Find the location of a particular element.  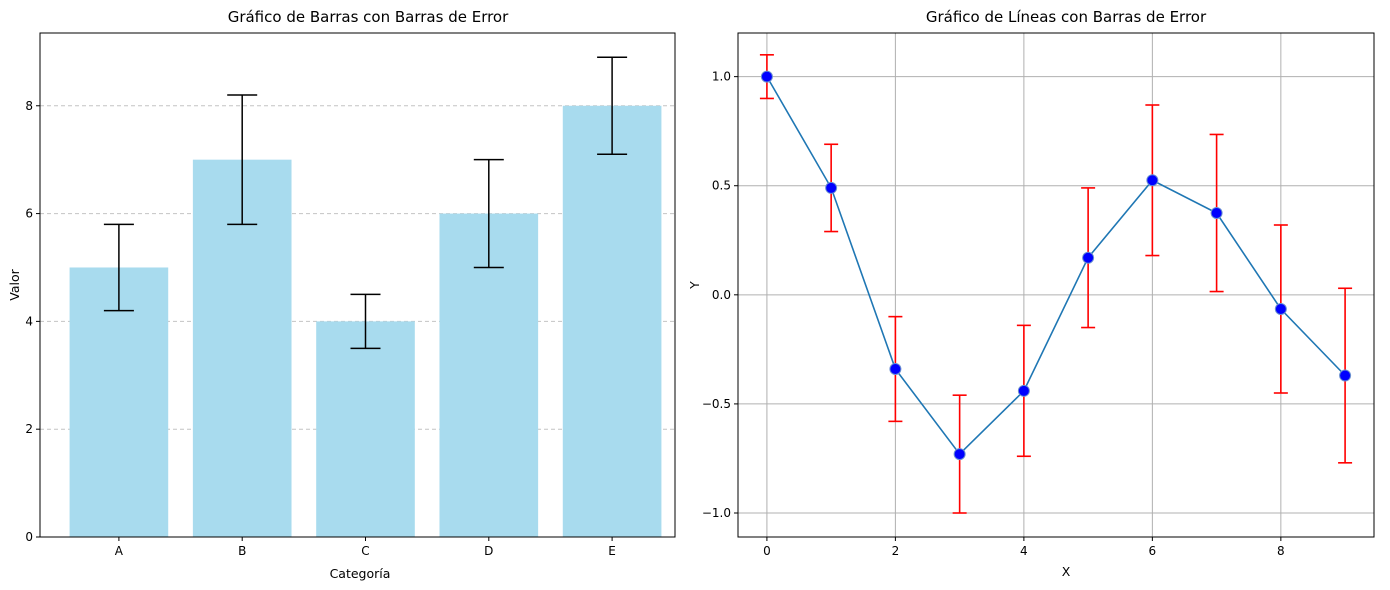

bar-chart-ytick-label: 4 is located at coordinates (29, 321).